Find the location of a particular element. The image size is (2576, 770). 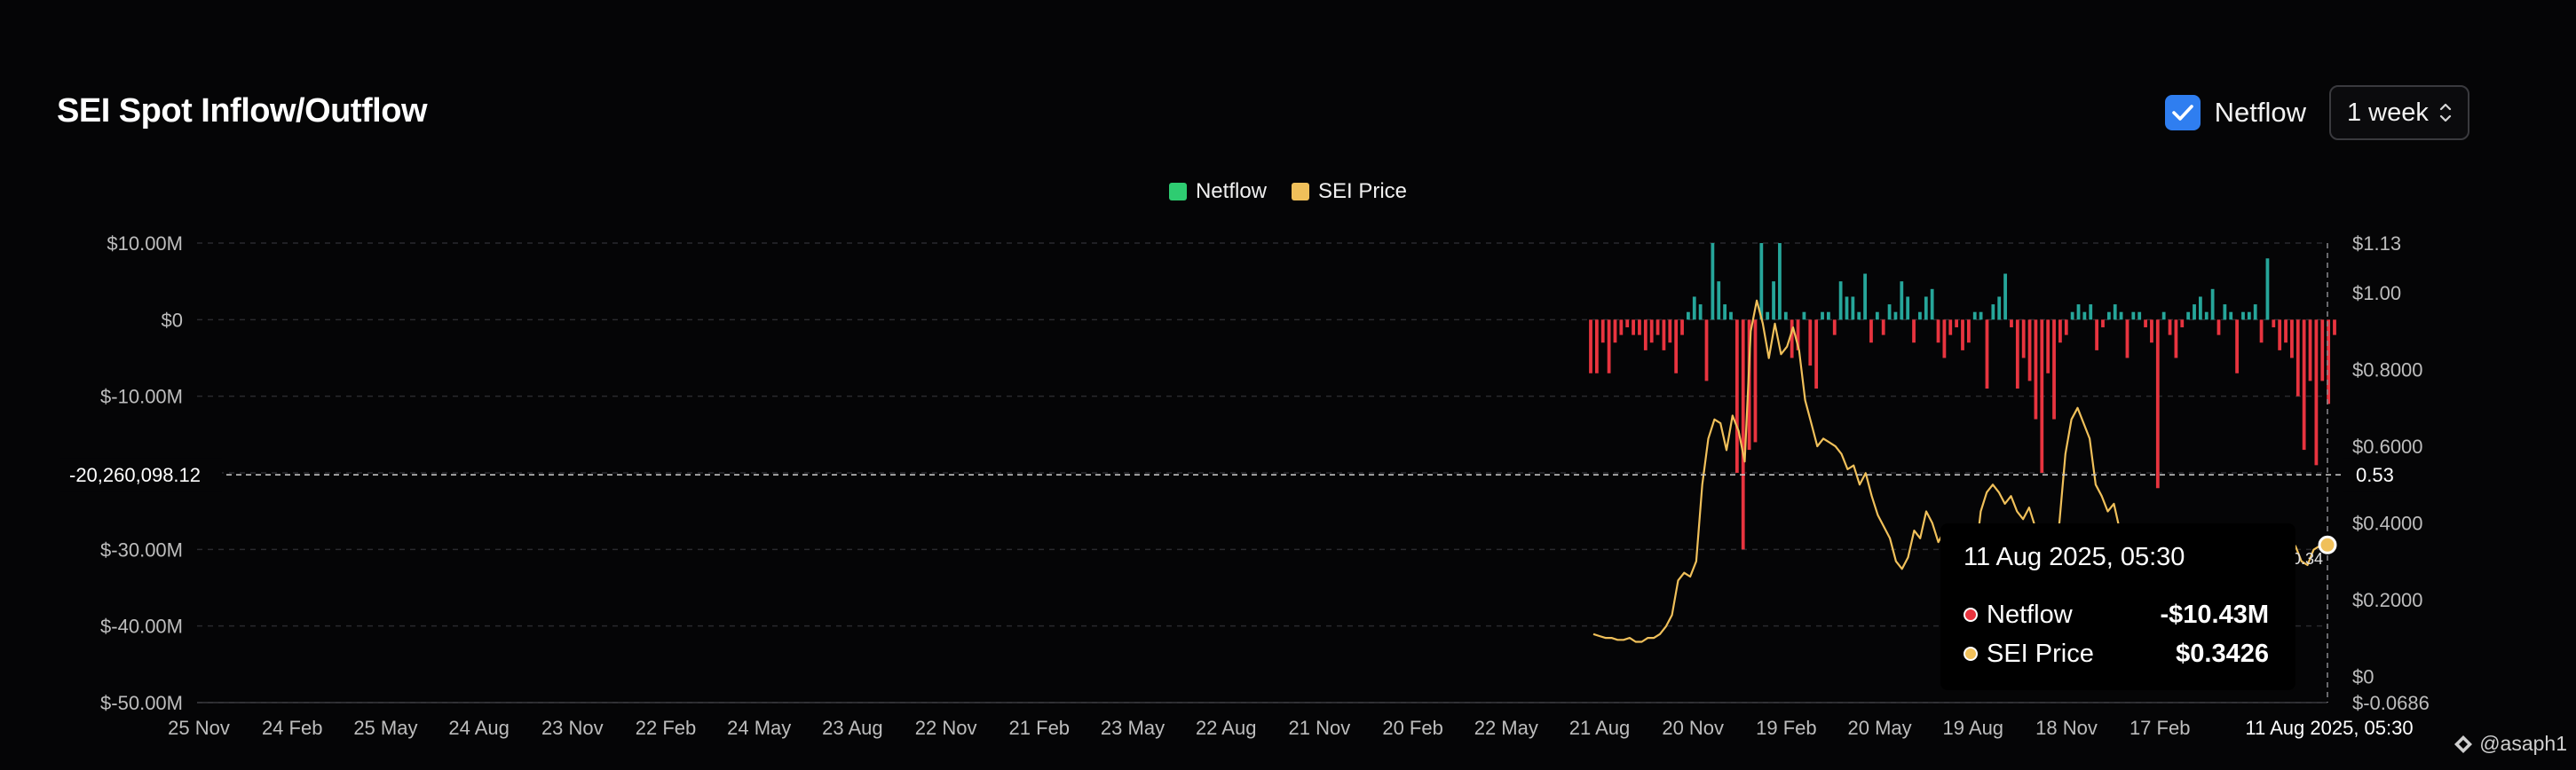

x-tick-label: 20 May is located at coordinates (1880, 728).